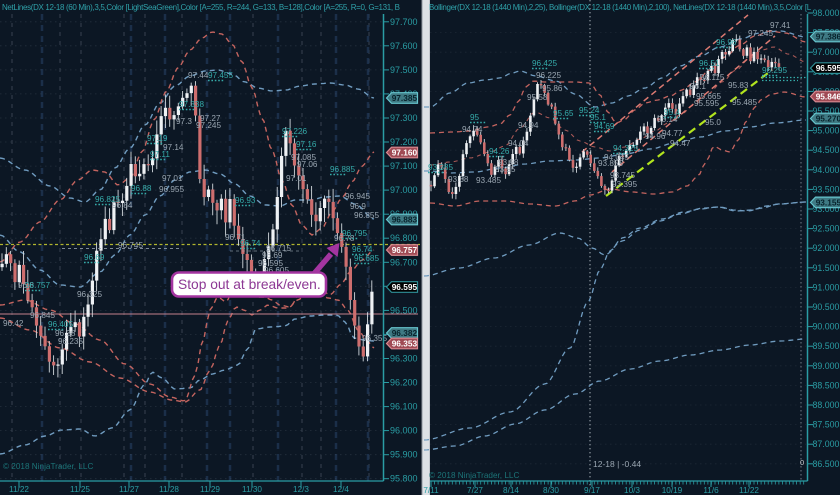 The image size is (840, 495). Describe the element at coordinates (440, 167) in the screenshot. I see `svg-text: 93.385` at that location.